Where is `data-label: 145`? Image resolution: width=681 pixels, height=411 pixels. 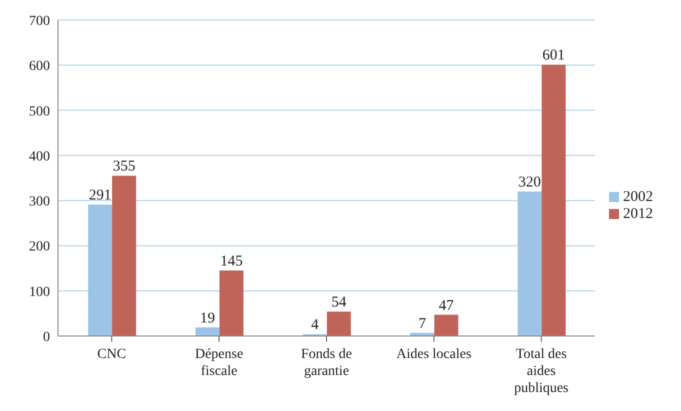 data-label: 145 is located at coordinates (231, 262).